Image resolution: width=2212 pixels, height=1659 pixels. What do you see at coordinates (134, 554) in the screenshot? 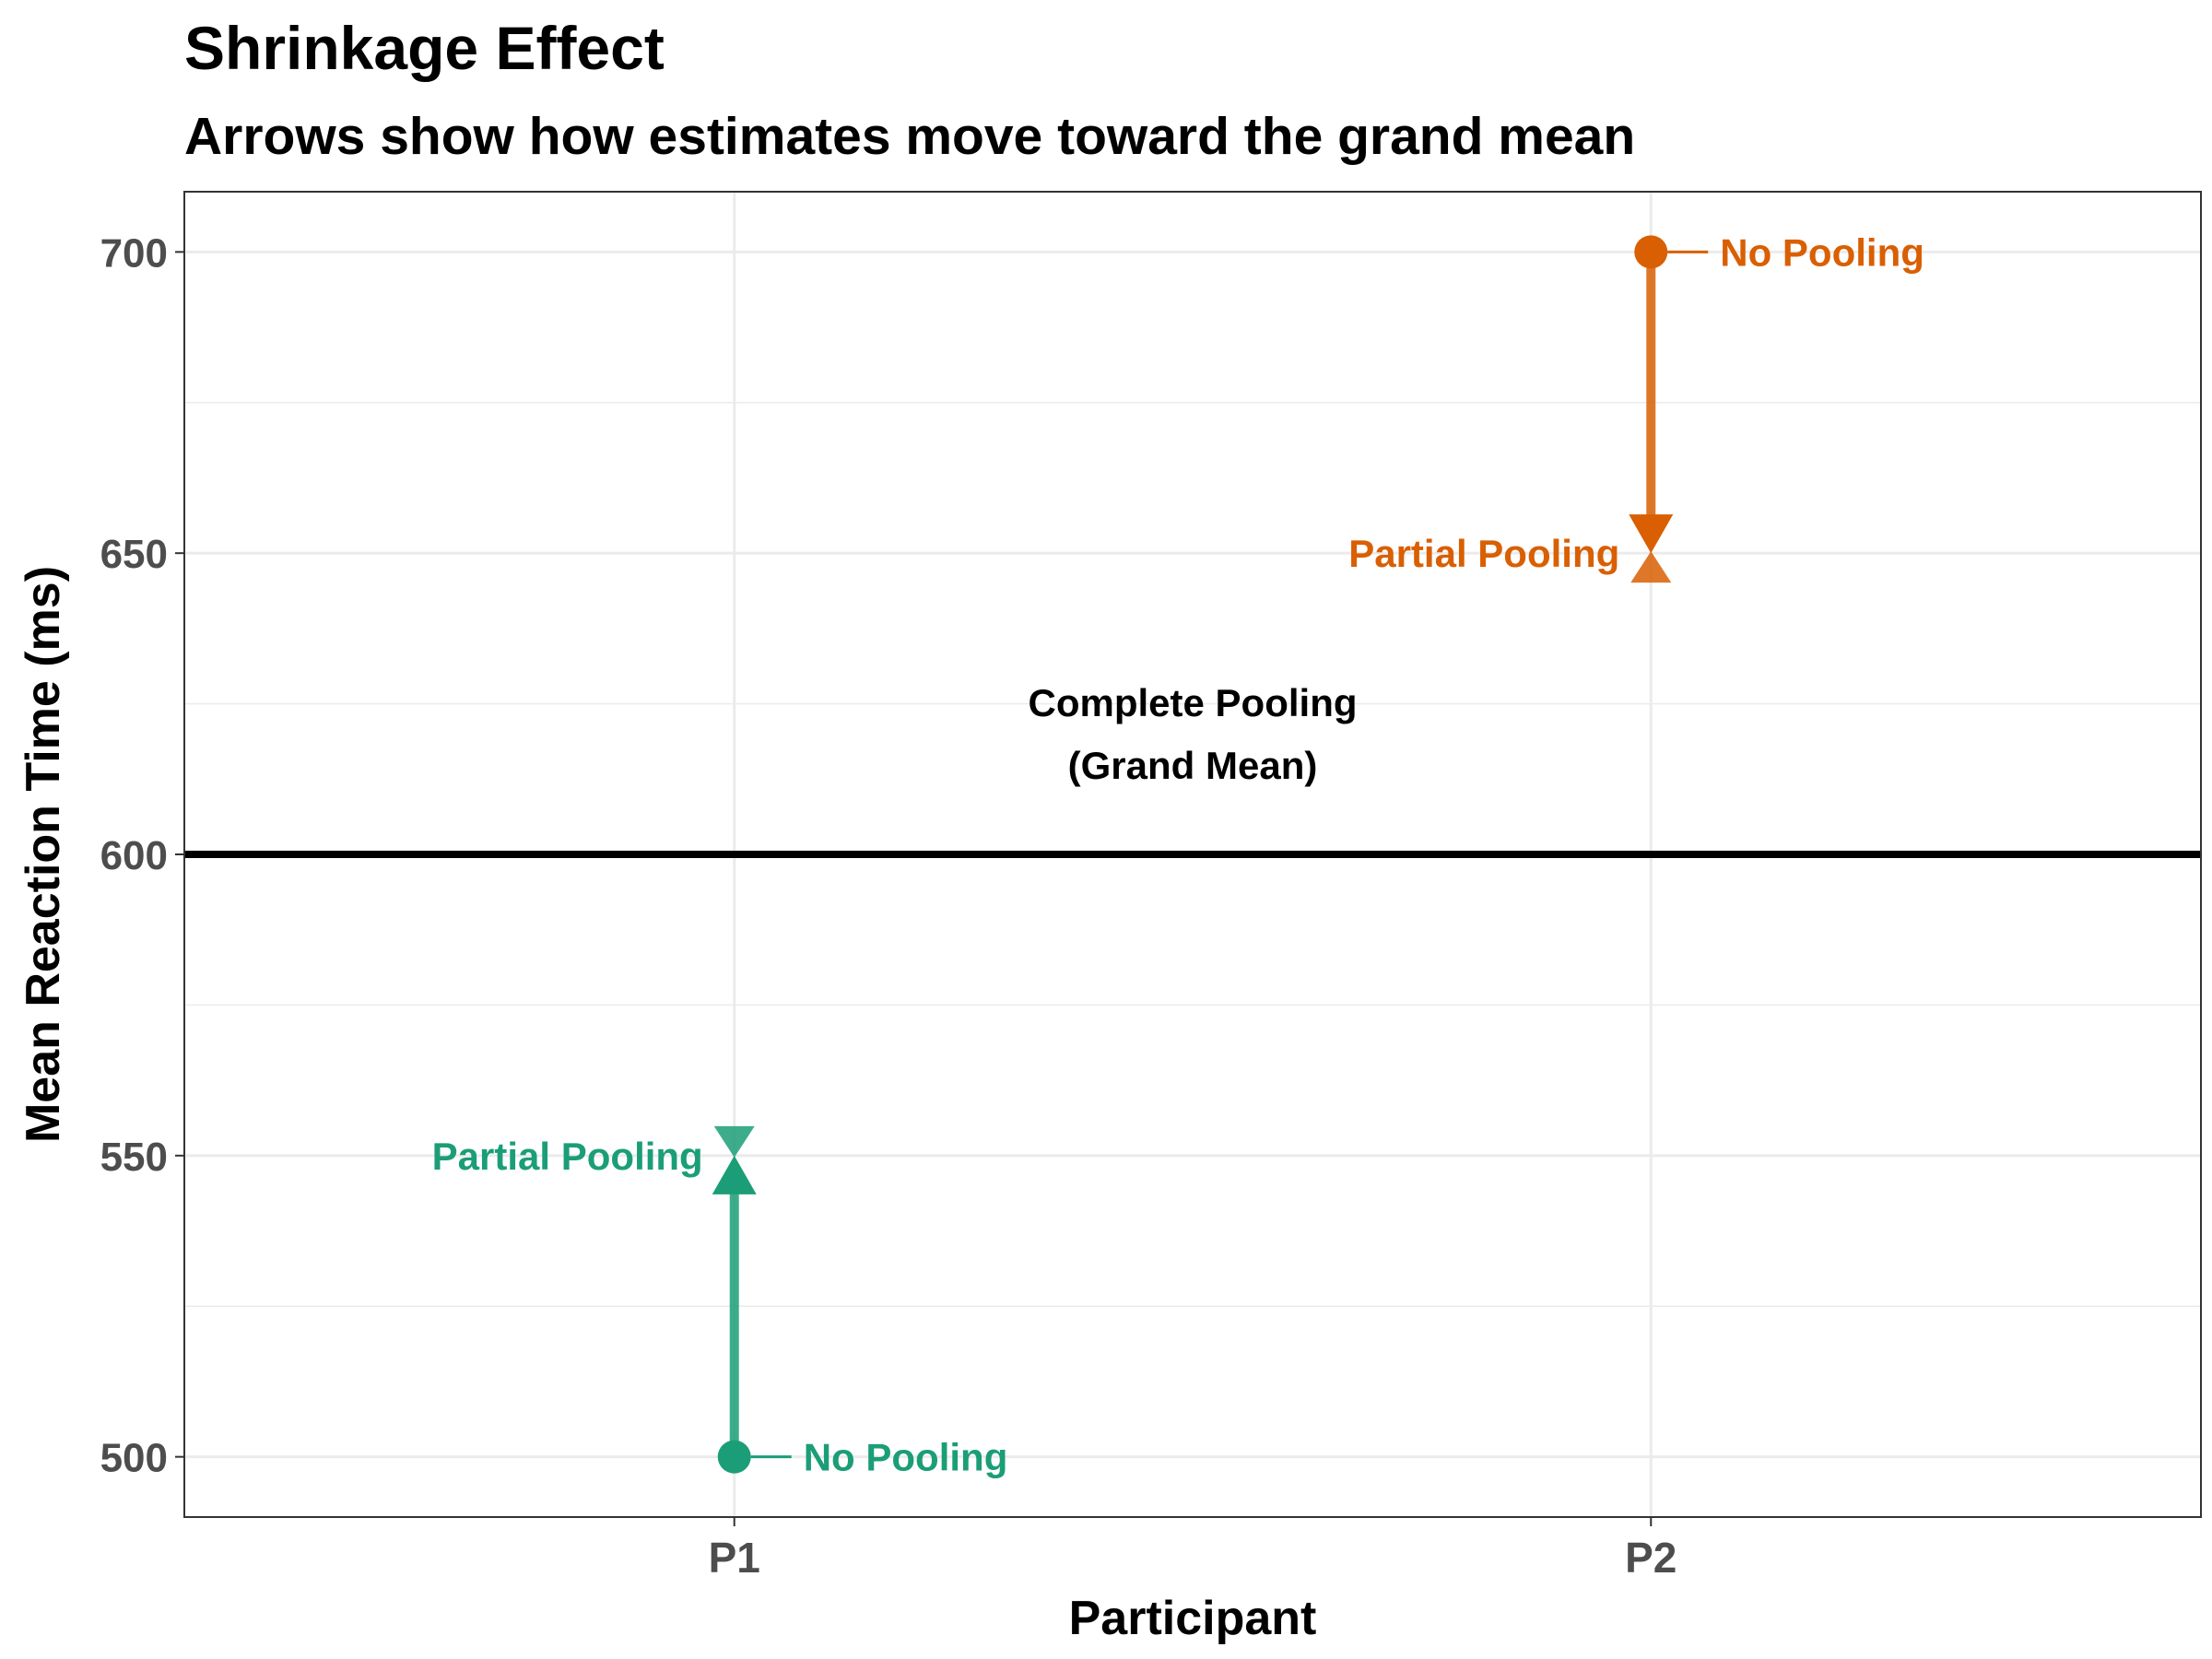
I see `y-tick-label: 650` at bounding box center [134, 554].